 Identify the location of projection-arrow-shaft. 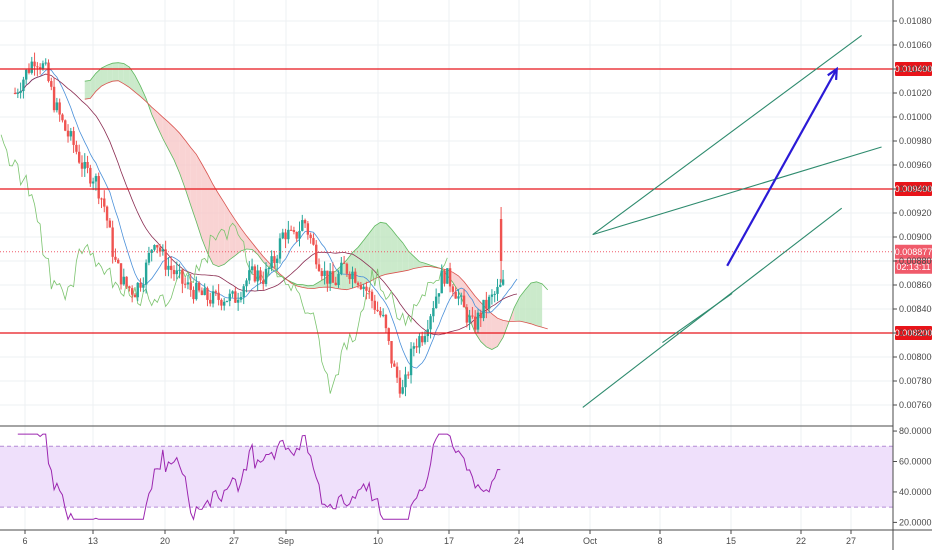
(782, 167).